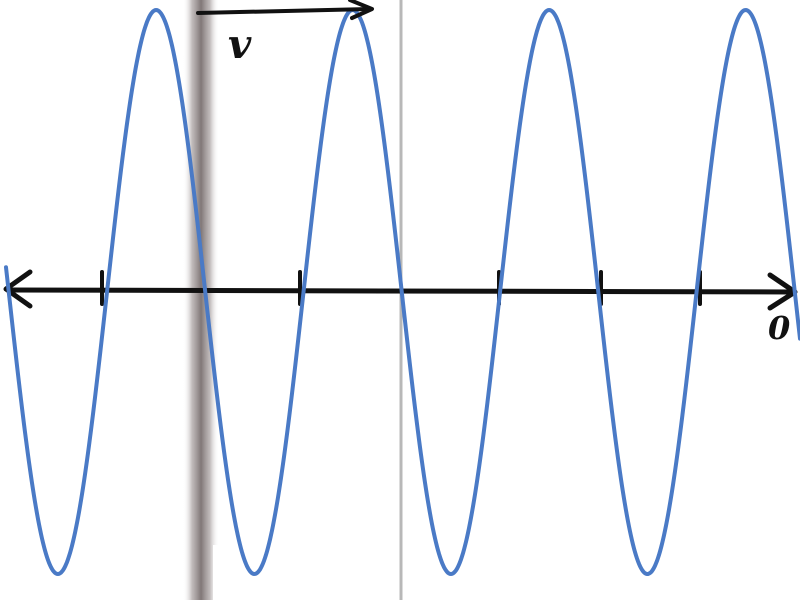 This screenshot has width=800, height=600. What do you see at coordinates (240, 44) in the screenshot?
I see `velocity-label: v` at bounding box center [240, 44].